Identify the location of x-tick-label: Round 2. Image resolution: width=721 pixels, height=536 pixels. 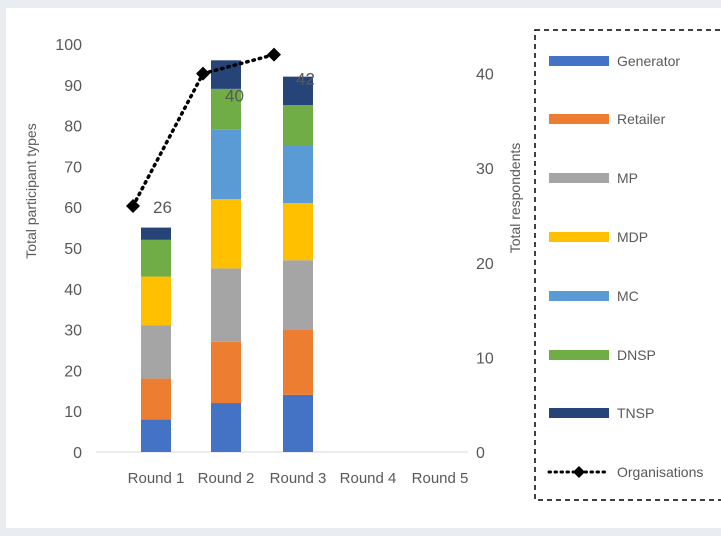
(226, 478).